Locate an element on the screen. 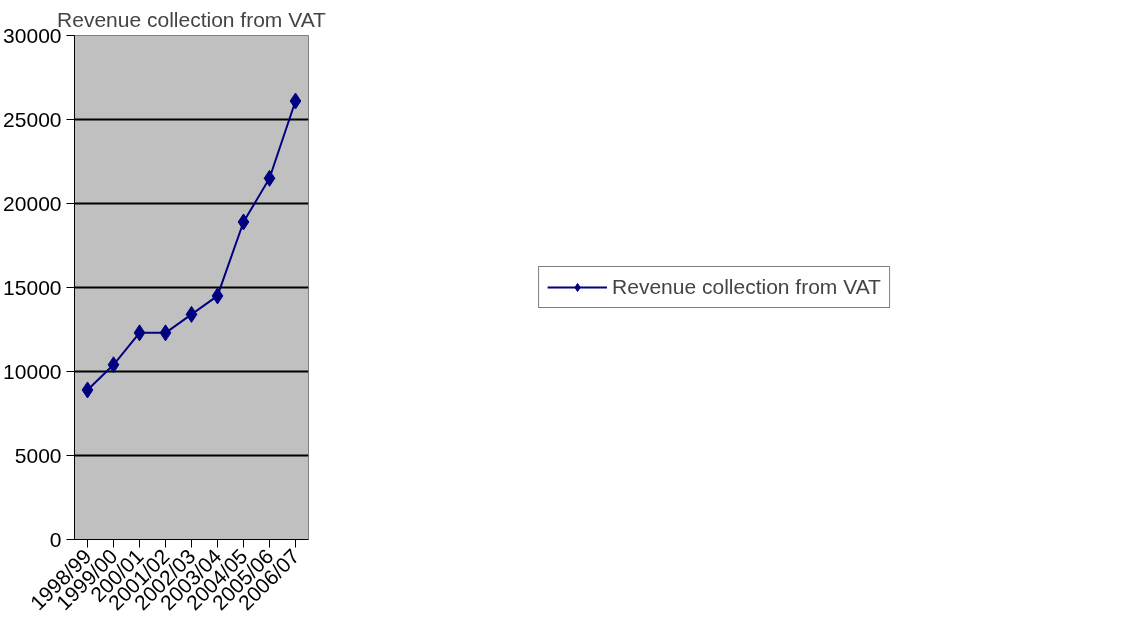 The width and height of the screenshot is (1127, 629). y-tick-label: 5000 is located at coordinates (38, 455).